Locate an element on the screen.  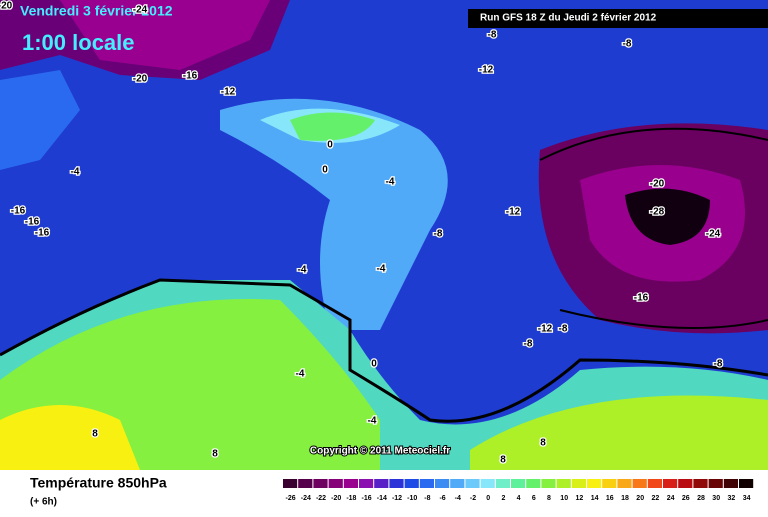
legend-label: -10 is located at coordinates (412, 498).